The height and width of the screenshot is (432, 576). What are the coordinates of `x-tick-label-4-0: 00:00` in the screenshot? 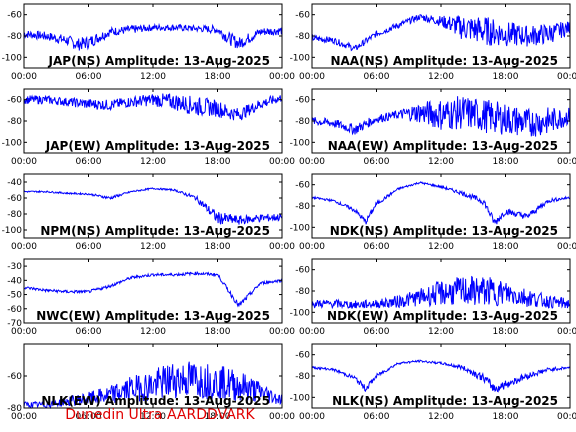 It's located at (24, 247).